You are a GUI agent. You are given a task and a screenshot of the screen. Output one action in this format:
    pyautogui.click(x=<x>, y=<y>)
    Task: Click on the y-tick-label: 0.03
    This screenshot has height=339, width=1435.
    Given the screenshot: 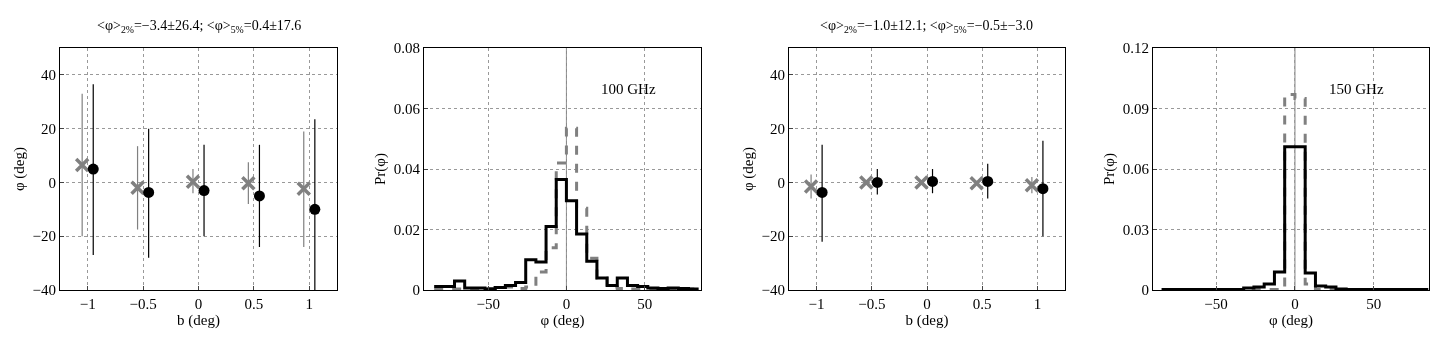 What is the action you would take?
    pyautogui.click(x=1135, y=229)
    